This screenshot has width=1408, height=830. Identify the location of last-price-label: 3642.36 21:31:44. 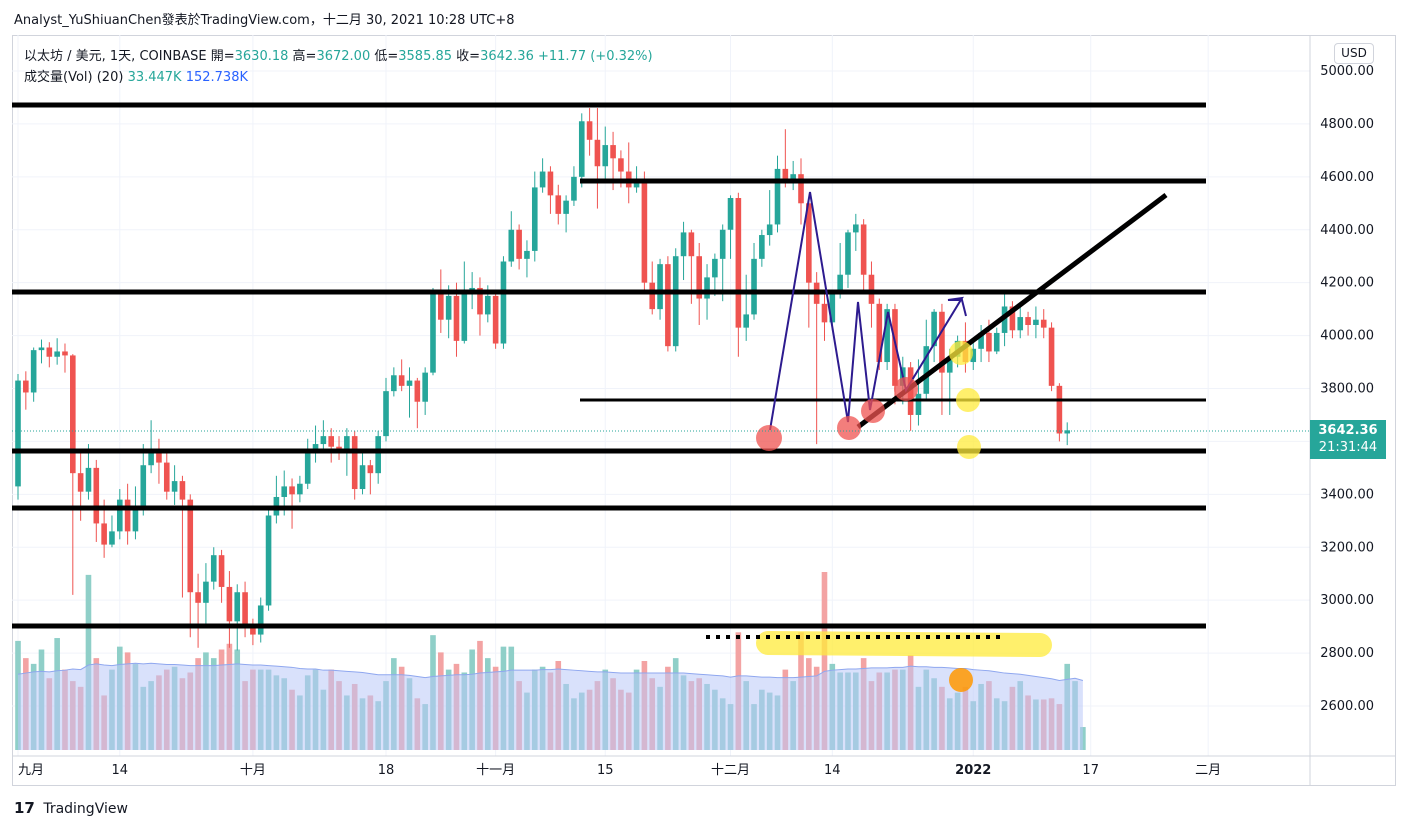
(1348, 439).